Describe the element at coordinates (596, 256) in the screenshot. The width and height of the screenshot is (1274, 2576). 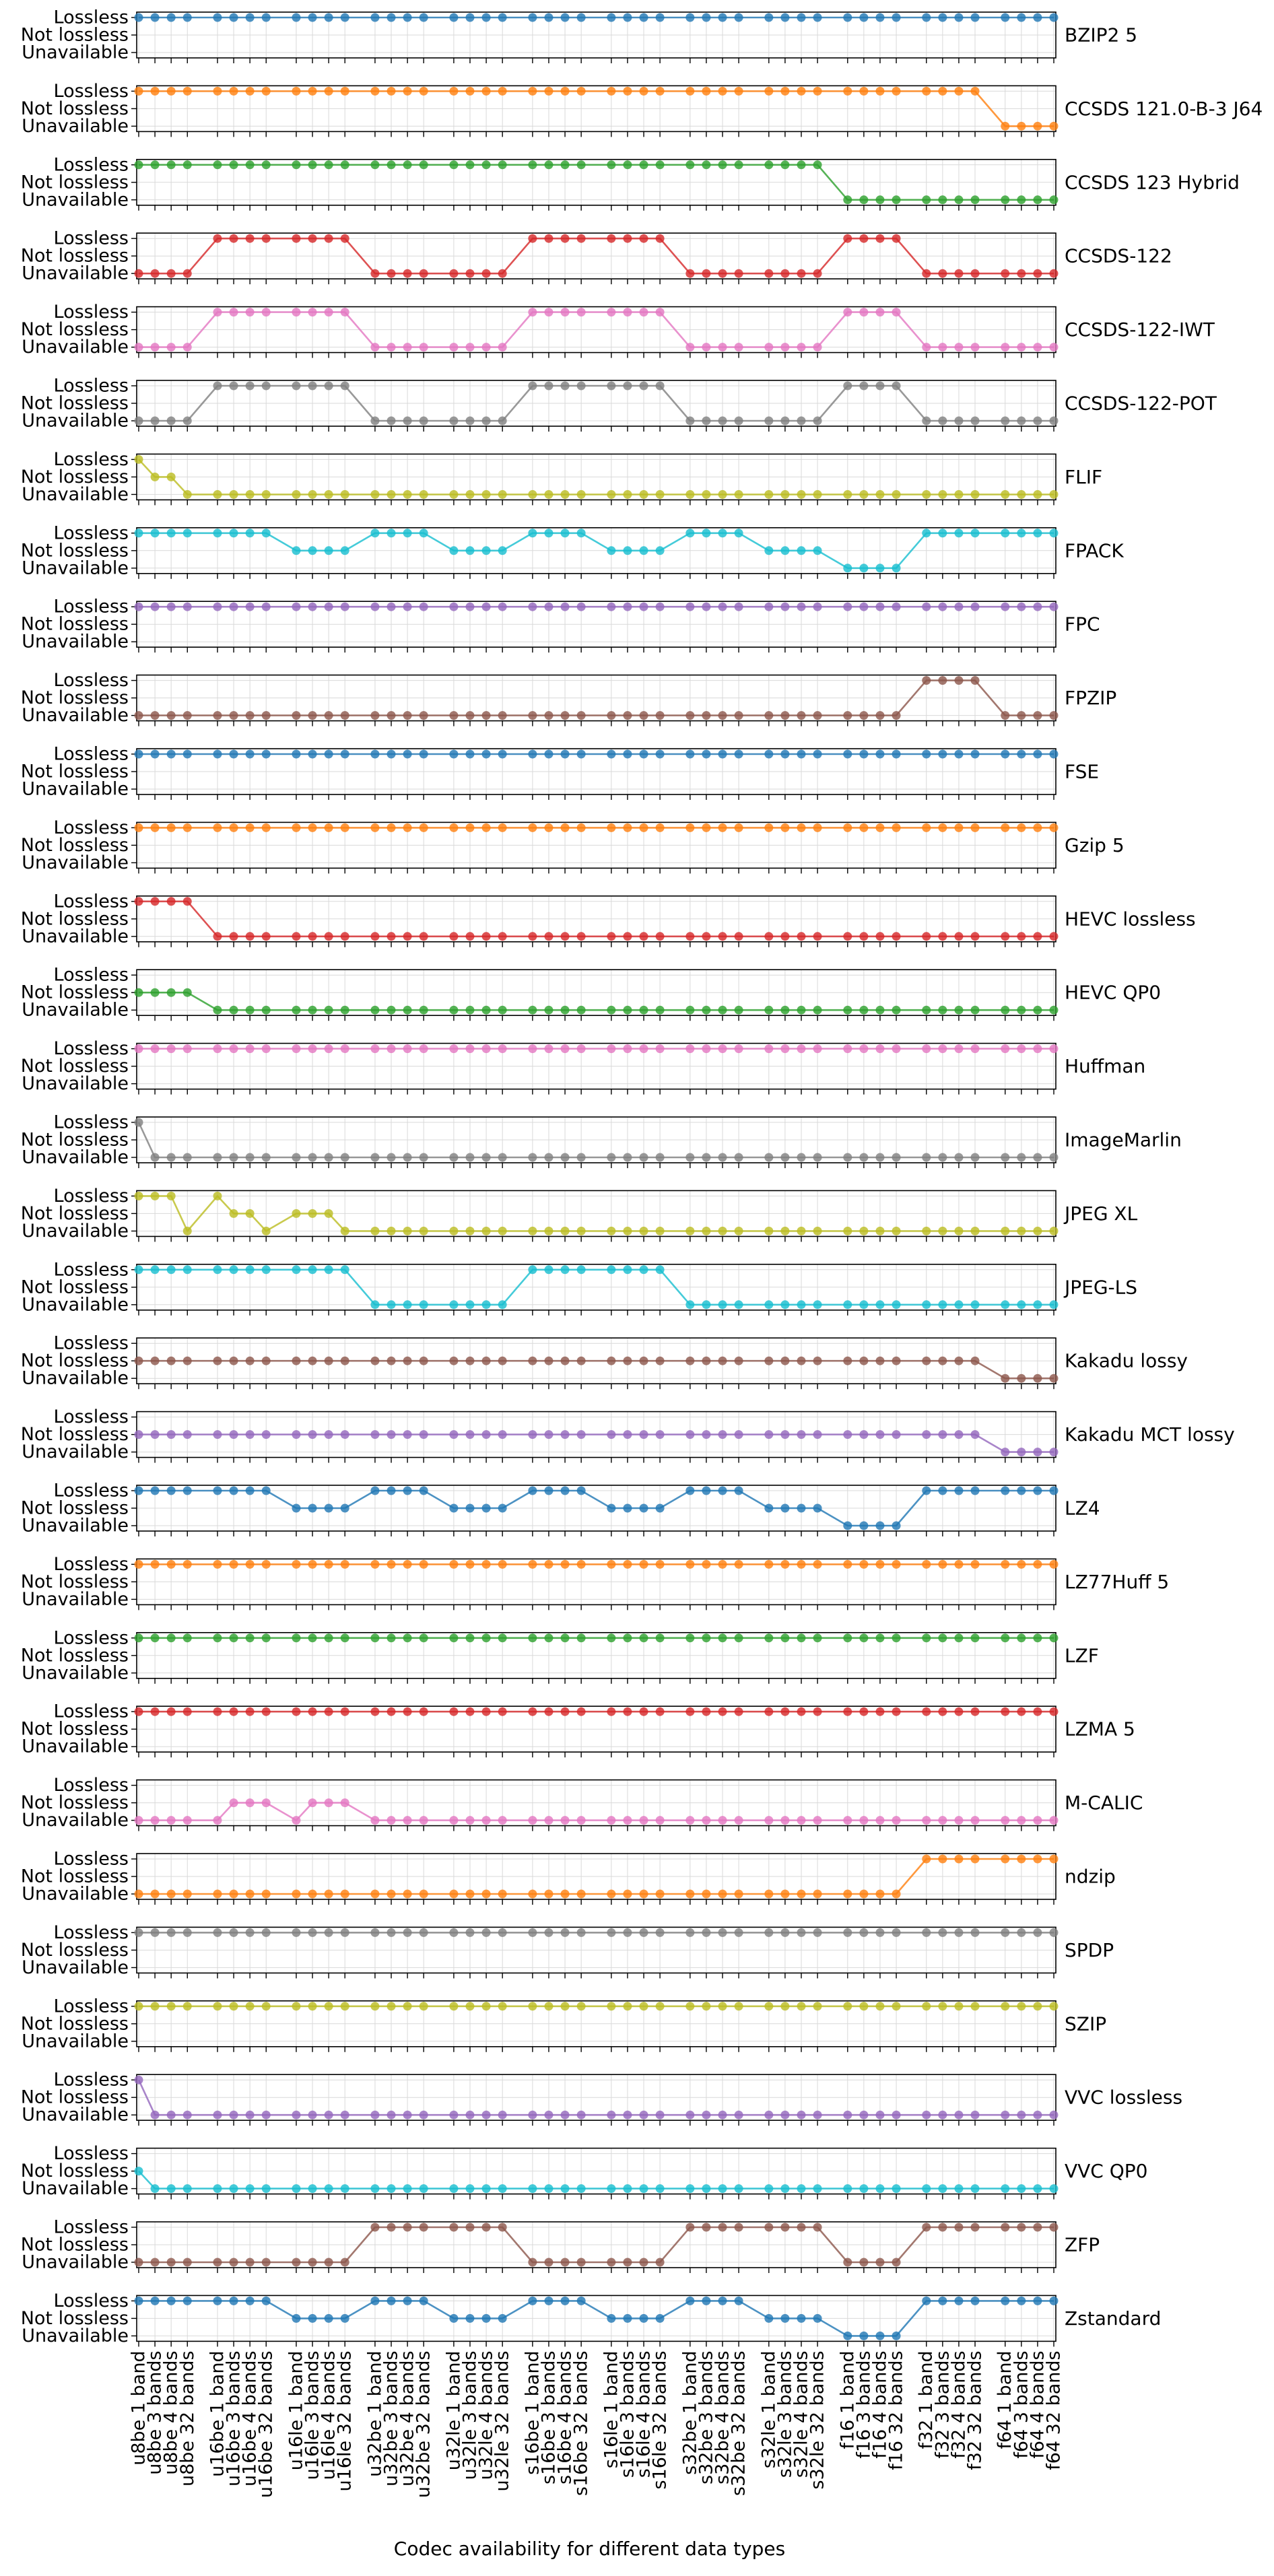
I see `series-line` at that location.